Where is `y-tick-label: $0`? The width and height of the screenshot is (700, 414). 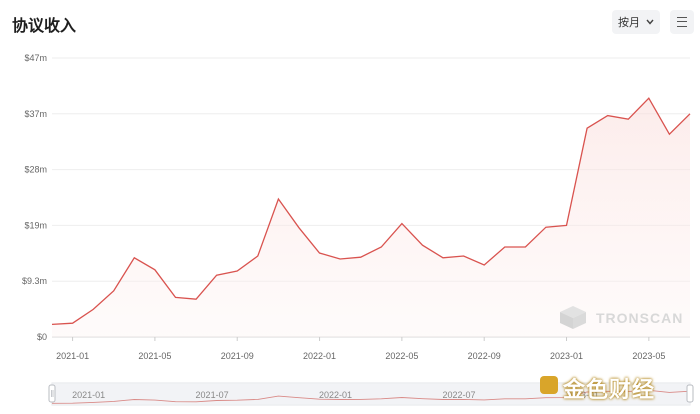
y-tick-label: $0 is located at coordinates (42, 337).